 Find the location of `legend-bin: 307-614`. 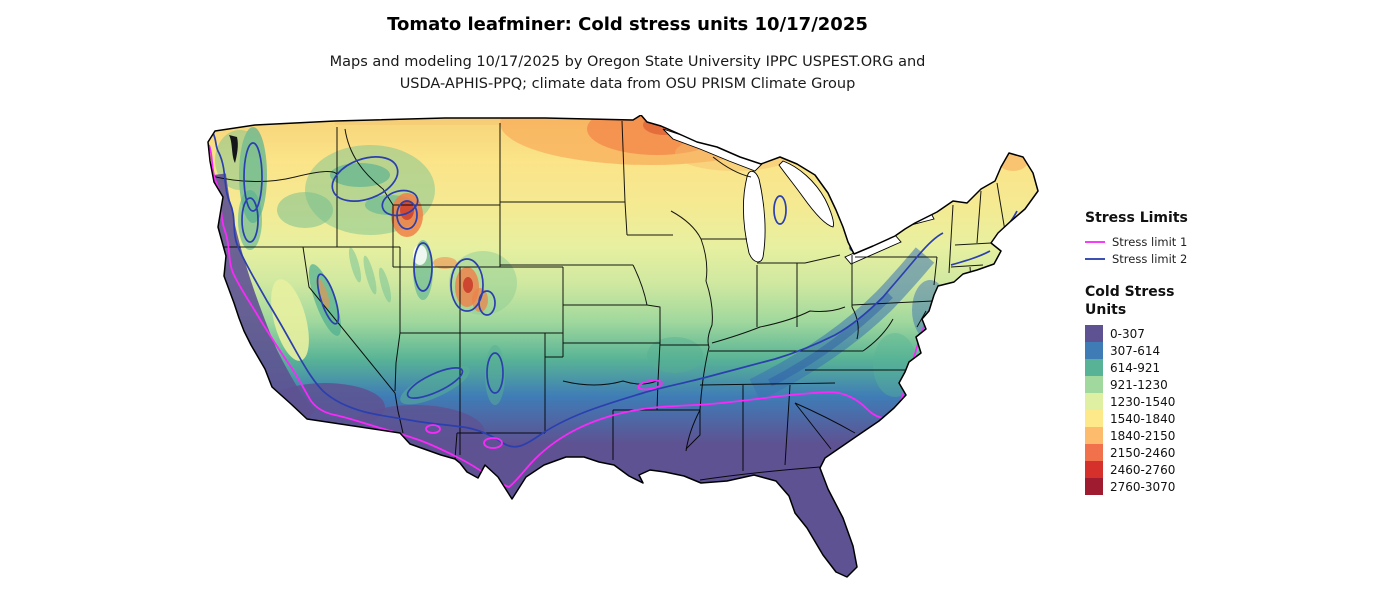

legend-bin: 307-614 is located at coordinates (1160, 350).